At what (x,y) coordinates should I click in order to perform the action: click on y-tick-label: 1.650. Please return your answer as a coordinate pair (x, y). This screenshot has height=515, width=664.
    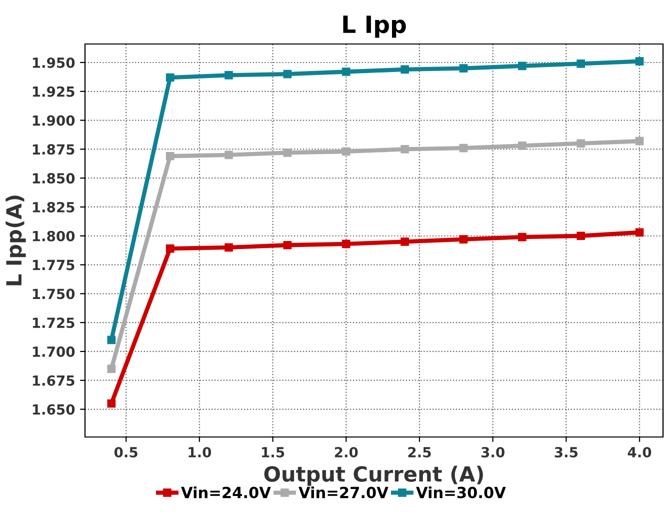
    Looking at the image, I should click on (53, 409).